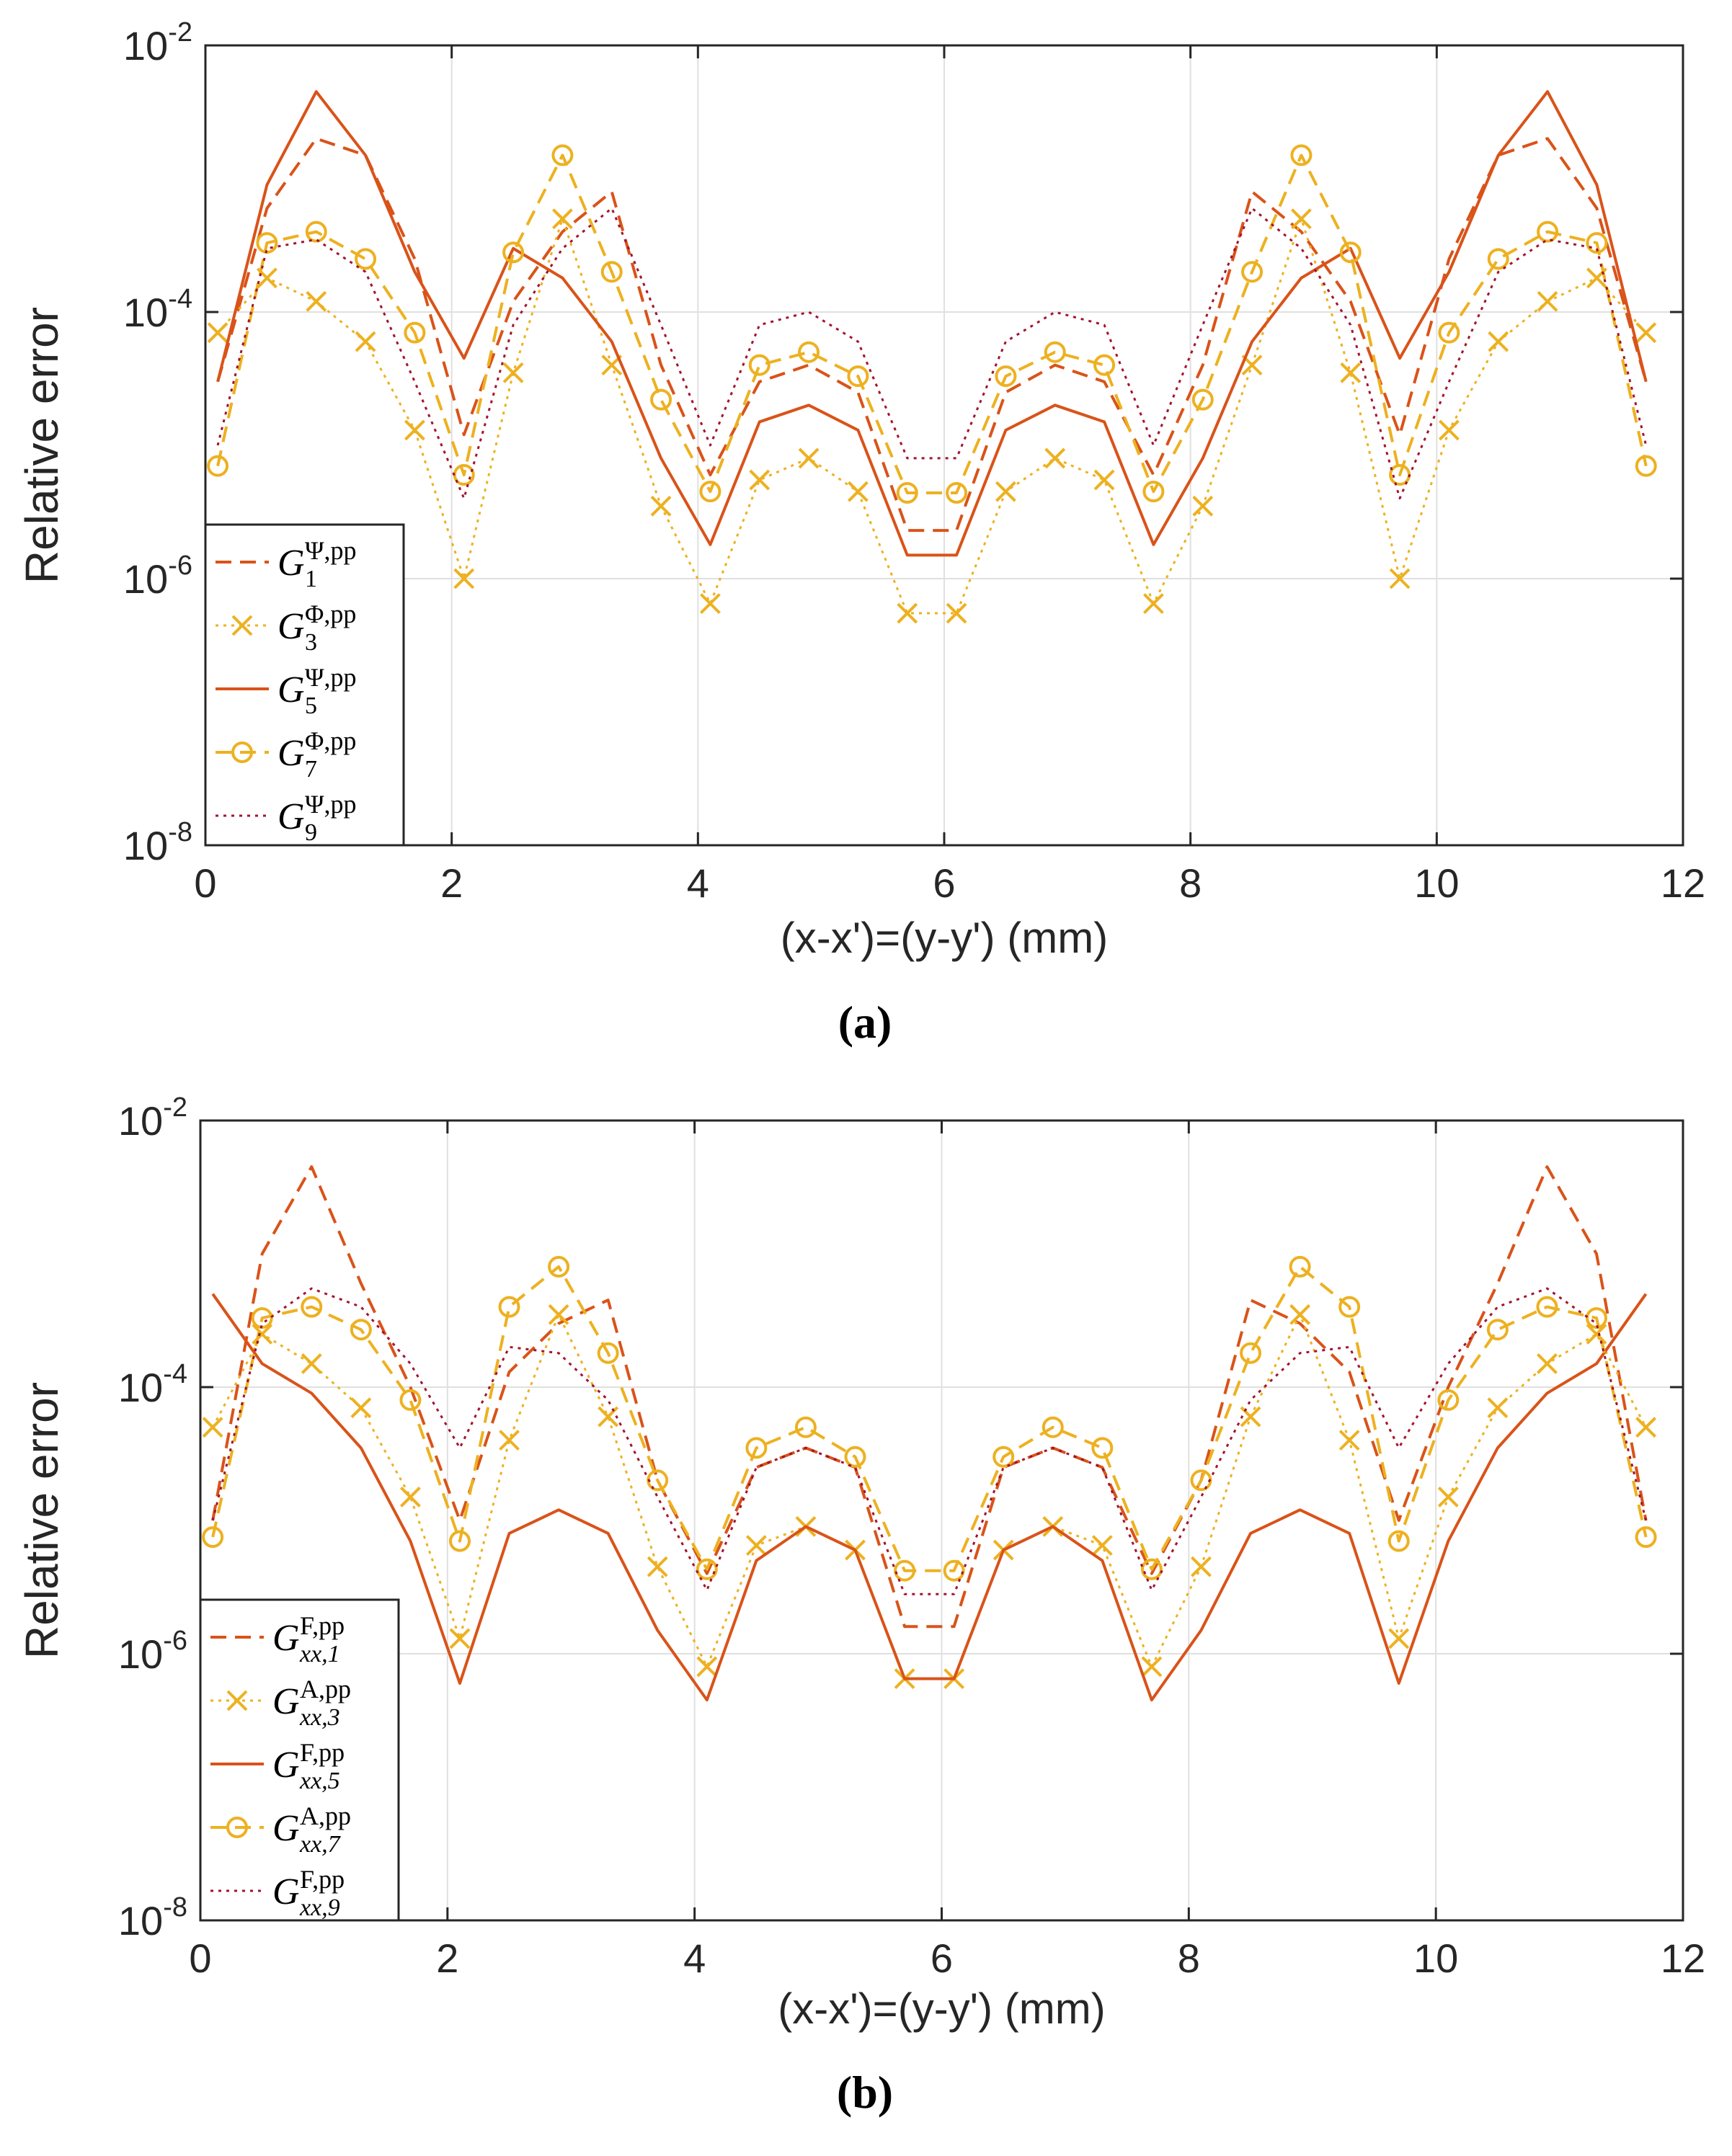 The height and width of the screenshot is (2156, 1732). What do you see at coordinates (311, 769) in the screenshot?
I see `legend-subscript: 7` at bounding box center [311, 769].